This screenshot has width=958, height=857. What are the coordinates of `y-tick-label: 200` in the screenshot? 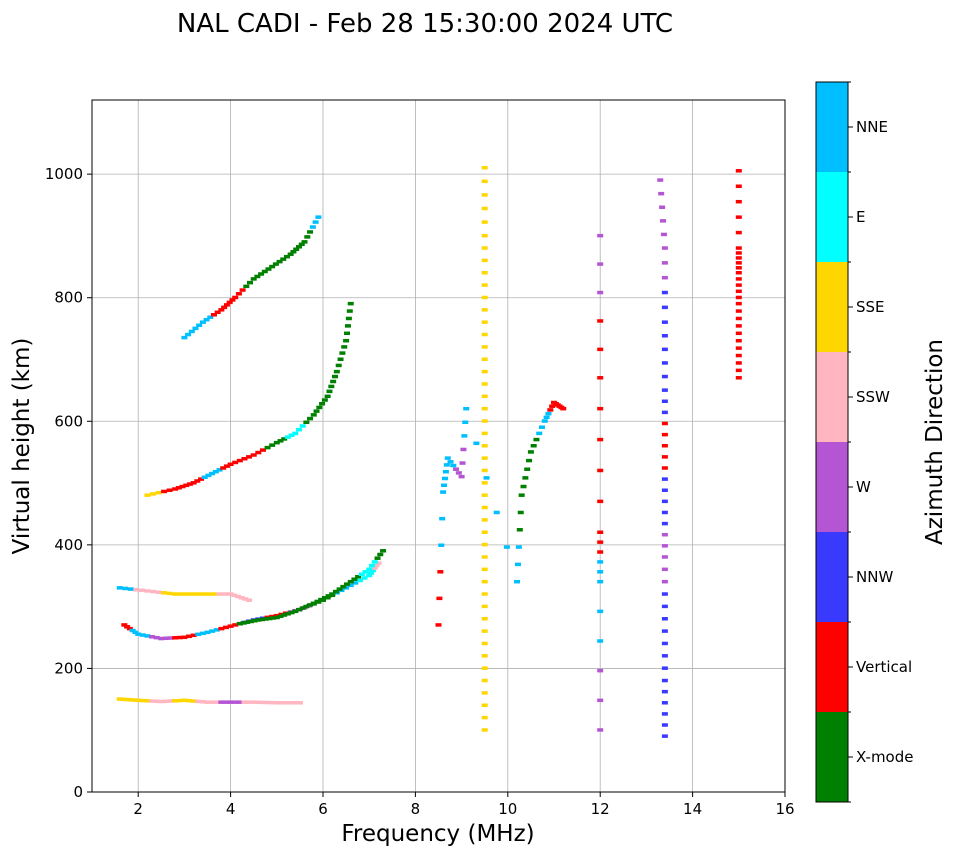 It's located at (68, 668).